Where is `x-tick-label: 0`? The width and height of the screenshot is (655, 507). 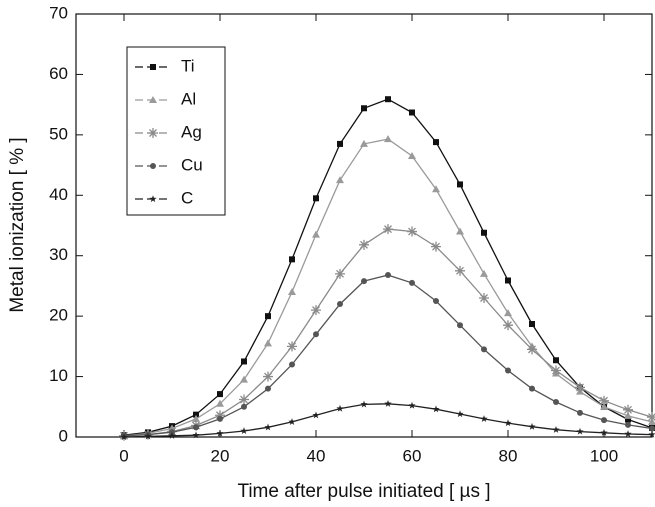 x-tick-label: 0 is located at coordinates (123, 455).